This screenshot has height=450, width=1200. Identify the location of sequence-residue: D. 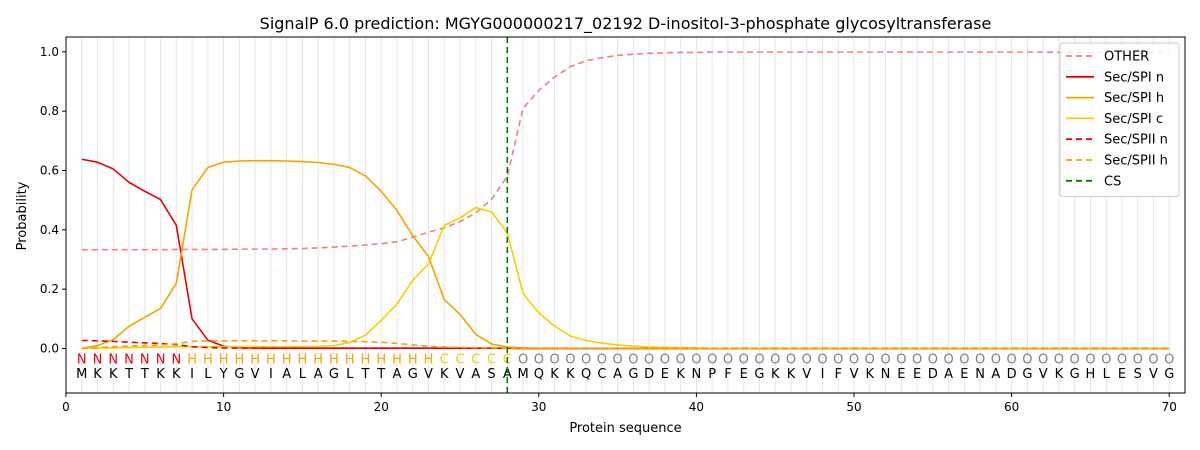
(1012, 374).